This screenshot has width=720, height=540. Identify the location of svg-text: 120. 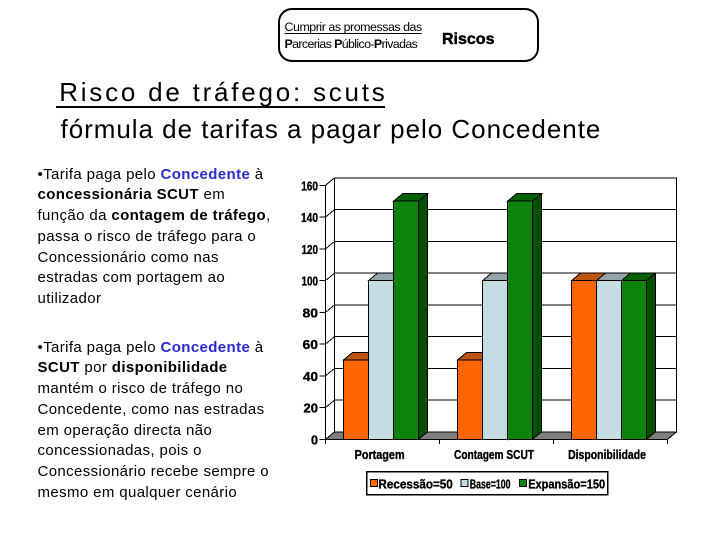
(310, 249).